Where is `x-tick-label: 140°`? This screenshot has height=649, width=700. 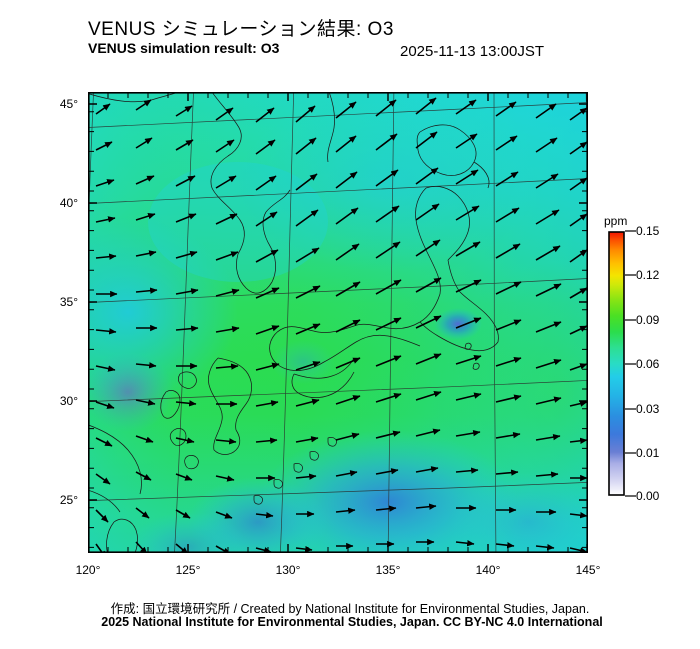
x-tick-label: 140° is located at coordinates (488, 570).